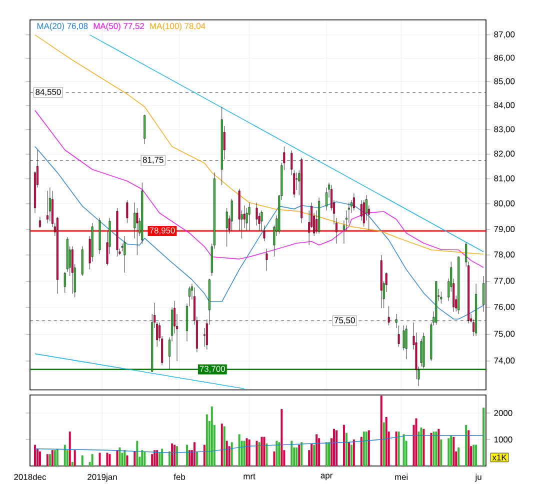 This screenshot has height=500, width=545. What do you see at coordinates (504, 307) in the screenshot?
I see `y-tick-label: 76,00` at bounding box center [504, 307].